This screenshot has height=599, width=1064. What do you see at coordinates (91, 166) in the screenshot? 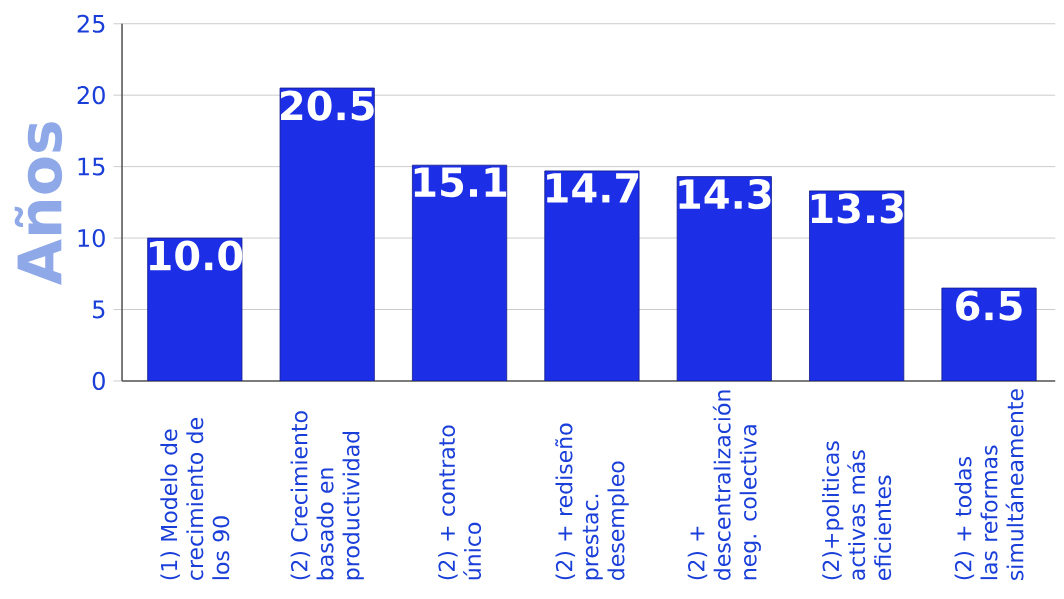
I see `y-tick-label: 15` at bounding box center [91, 166].